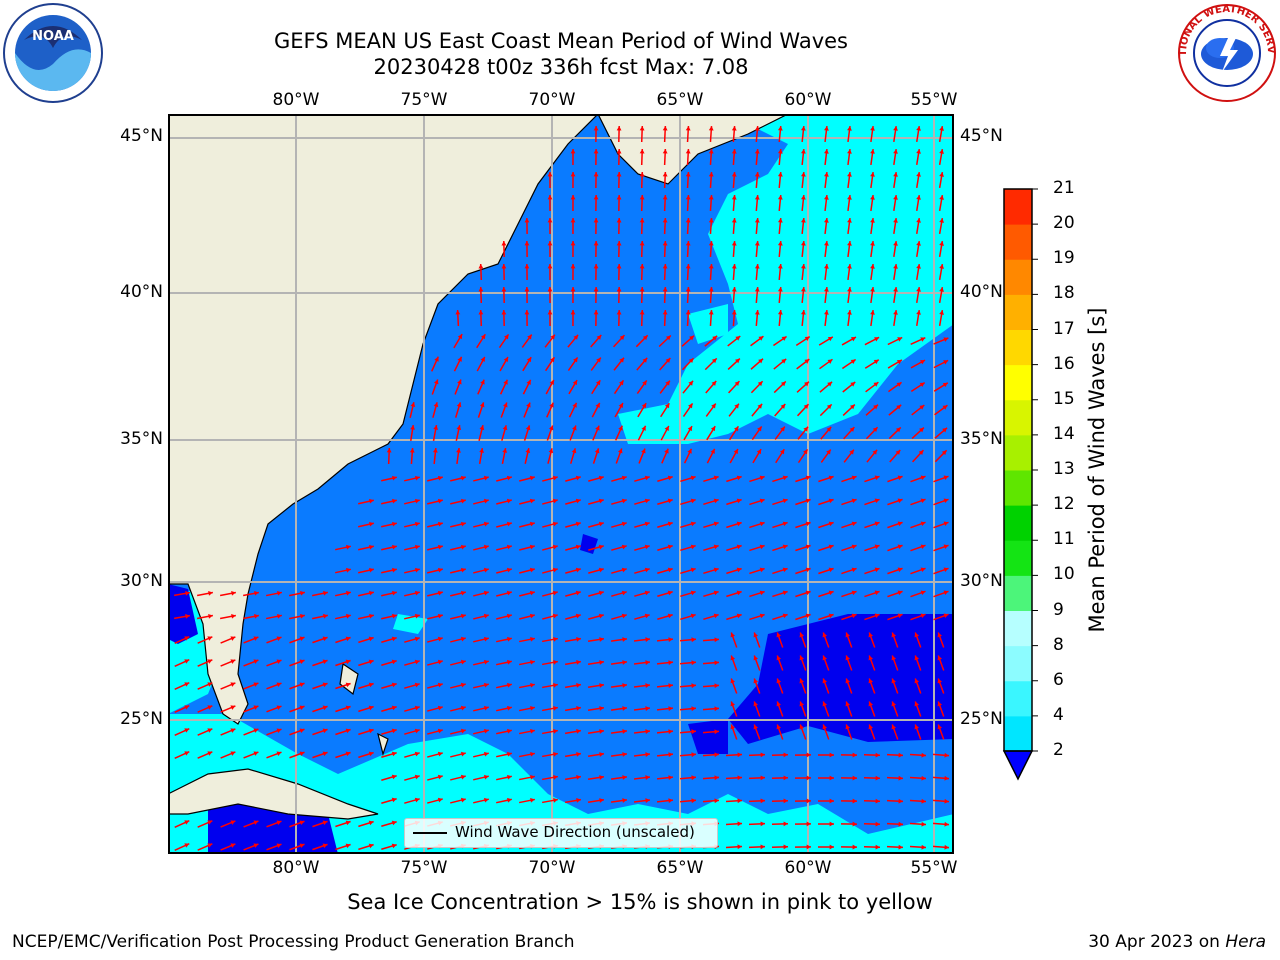 Image resolution: width=1280 pixels, height=960 pixels. What do you see at coordinates (1064, 223) in the screenshot?
I see `colorbar-tick-label: 20` at bounding box center [1064, 223].